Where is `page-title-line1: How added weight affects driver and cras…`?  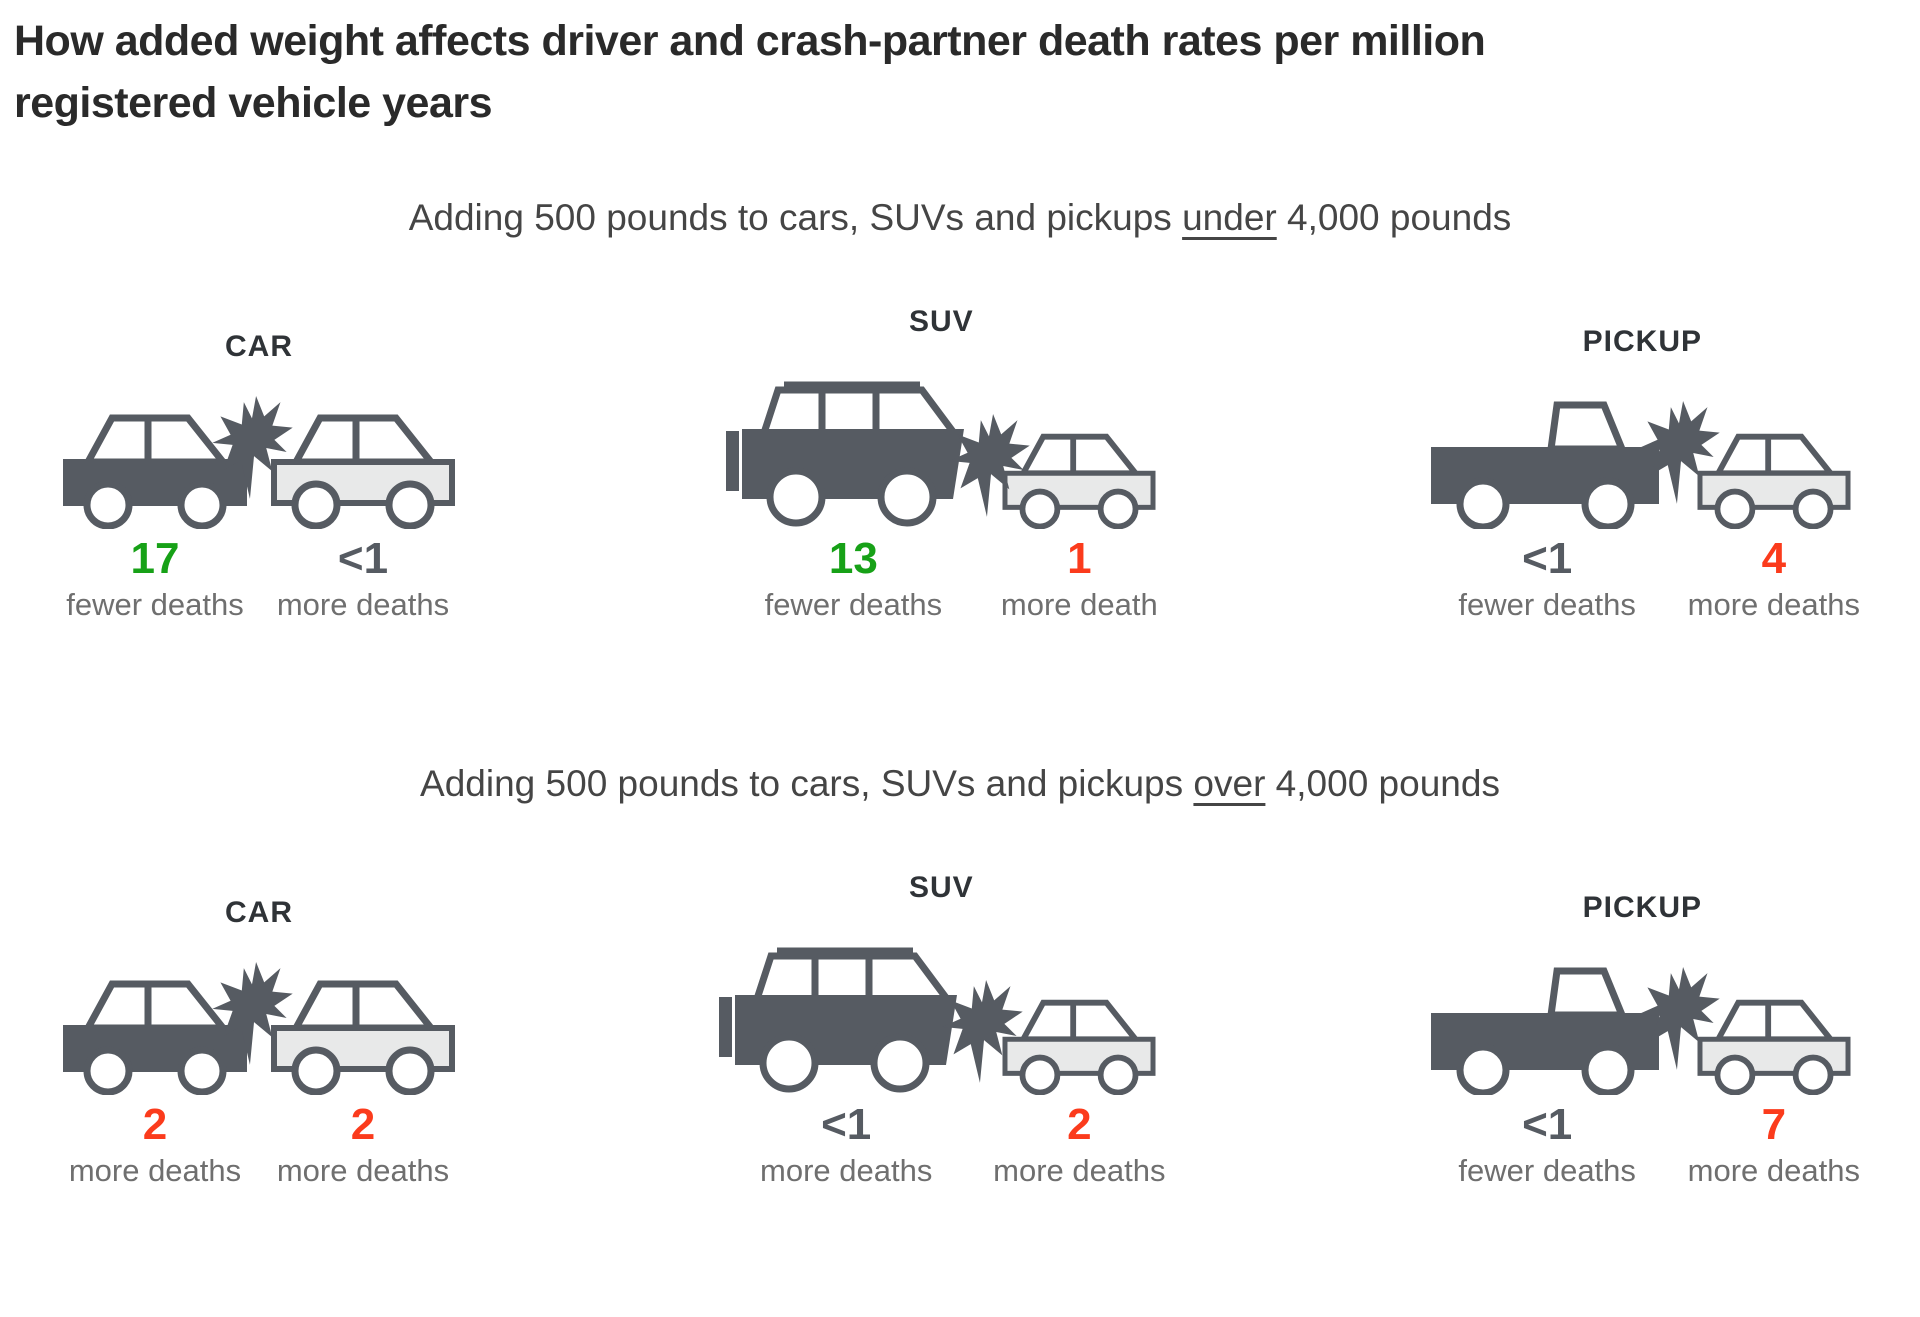 page-title-line1: How added weight affects driver and cras… is located at coordinates (750, 41).